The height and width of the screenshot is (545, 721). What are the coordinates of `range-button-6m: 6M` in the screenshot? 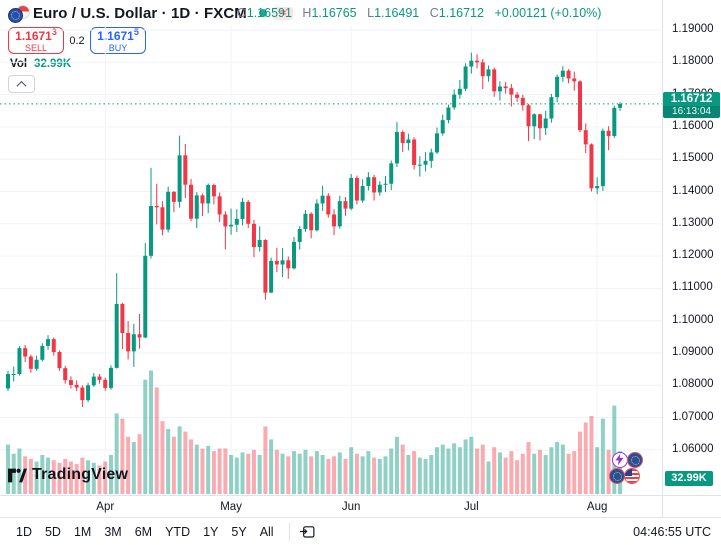 It's located at (143, 532).